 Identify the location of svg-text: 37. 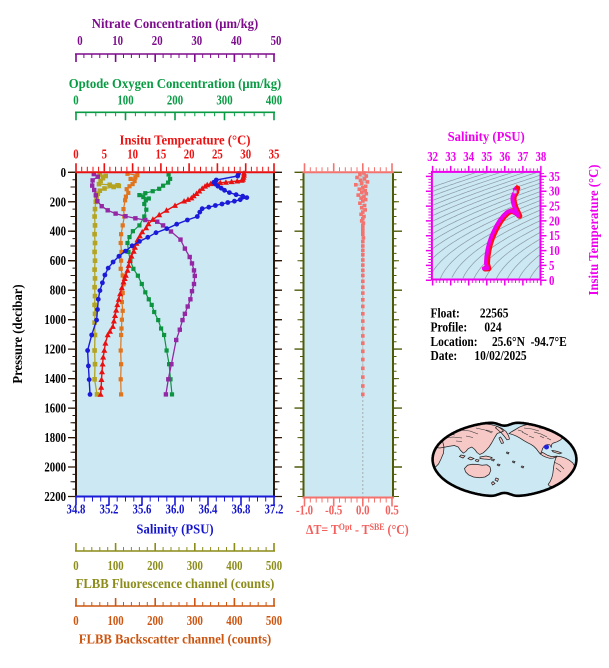
(523, 156).